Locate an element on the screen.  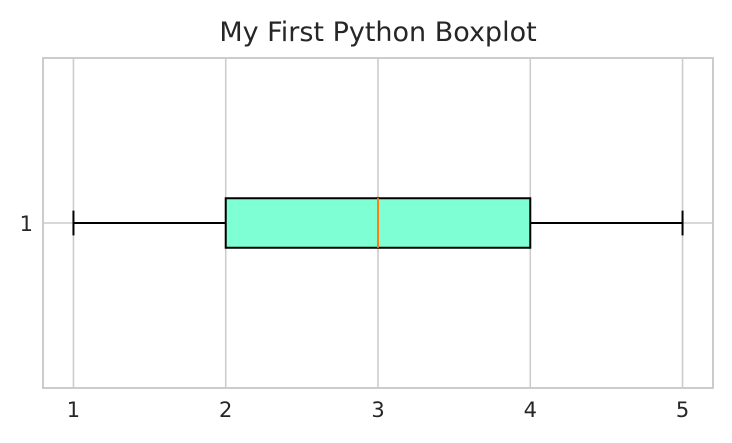
x-tick-label: 4 is located at coordinates (530, 410).